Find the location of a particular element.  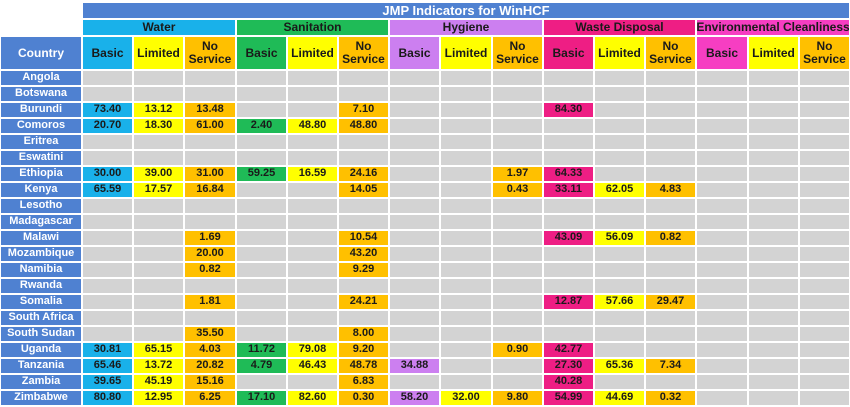

value-cell-rwanda-waste-disposal-noservice is located at coordinates (670, 286).